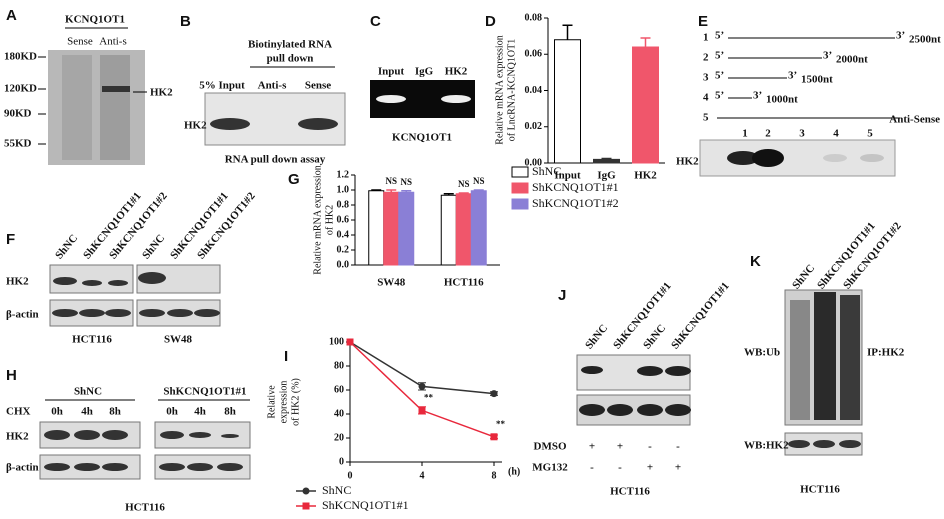 The height and width of the screenshot is (519, 944). What do you see at coordinates (534, 54) in the screenshot?
I see `y-tick-label: 0.06` at bounding box center [534, 54].